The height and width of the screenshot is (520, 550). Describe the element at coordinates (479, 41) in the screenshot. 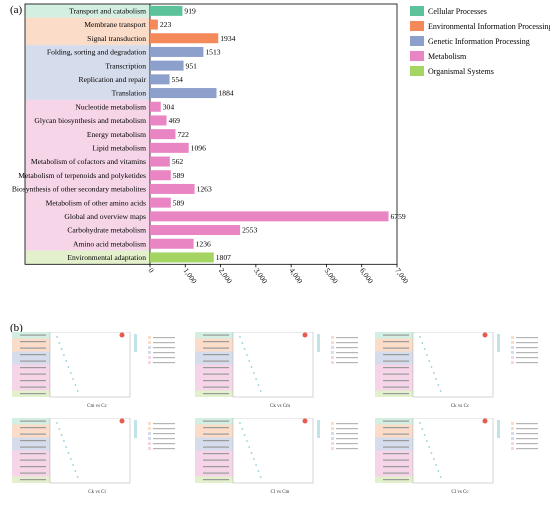

I see `legend-label: Genetic Information Processing` at that location.